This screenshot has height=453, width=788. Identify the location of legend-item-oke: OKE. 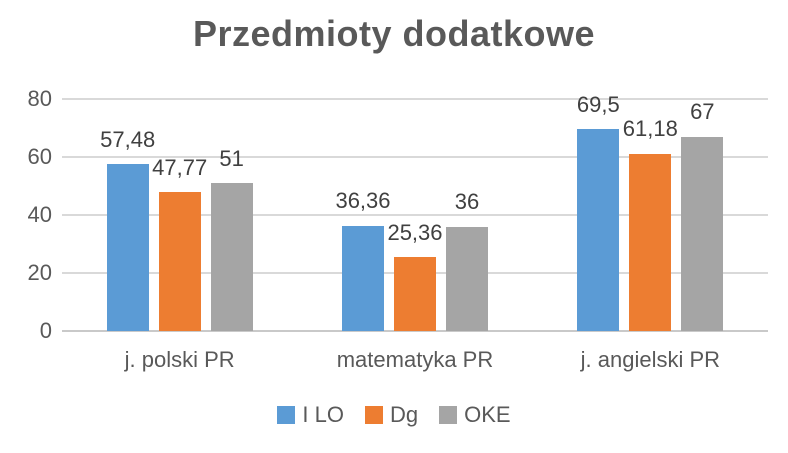
(475, 415).